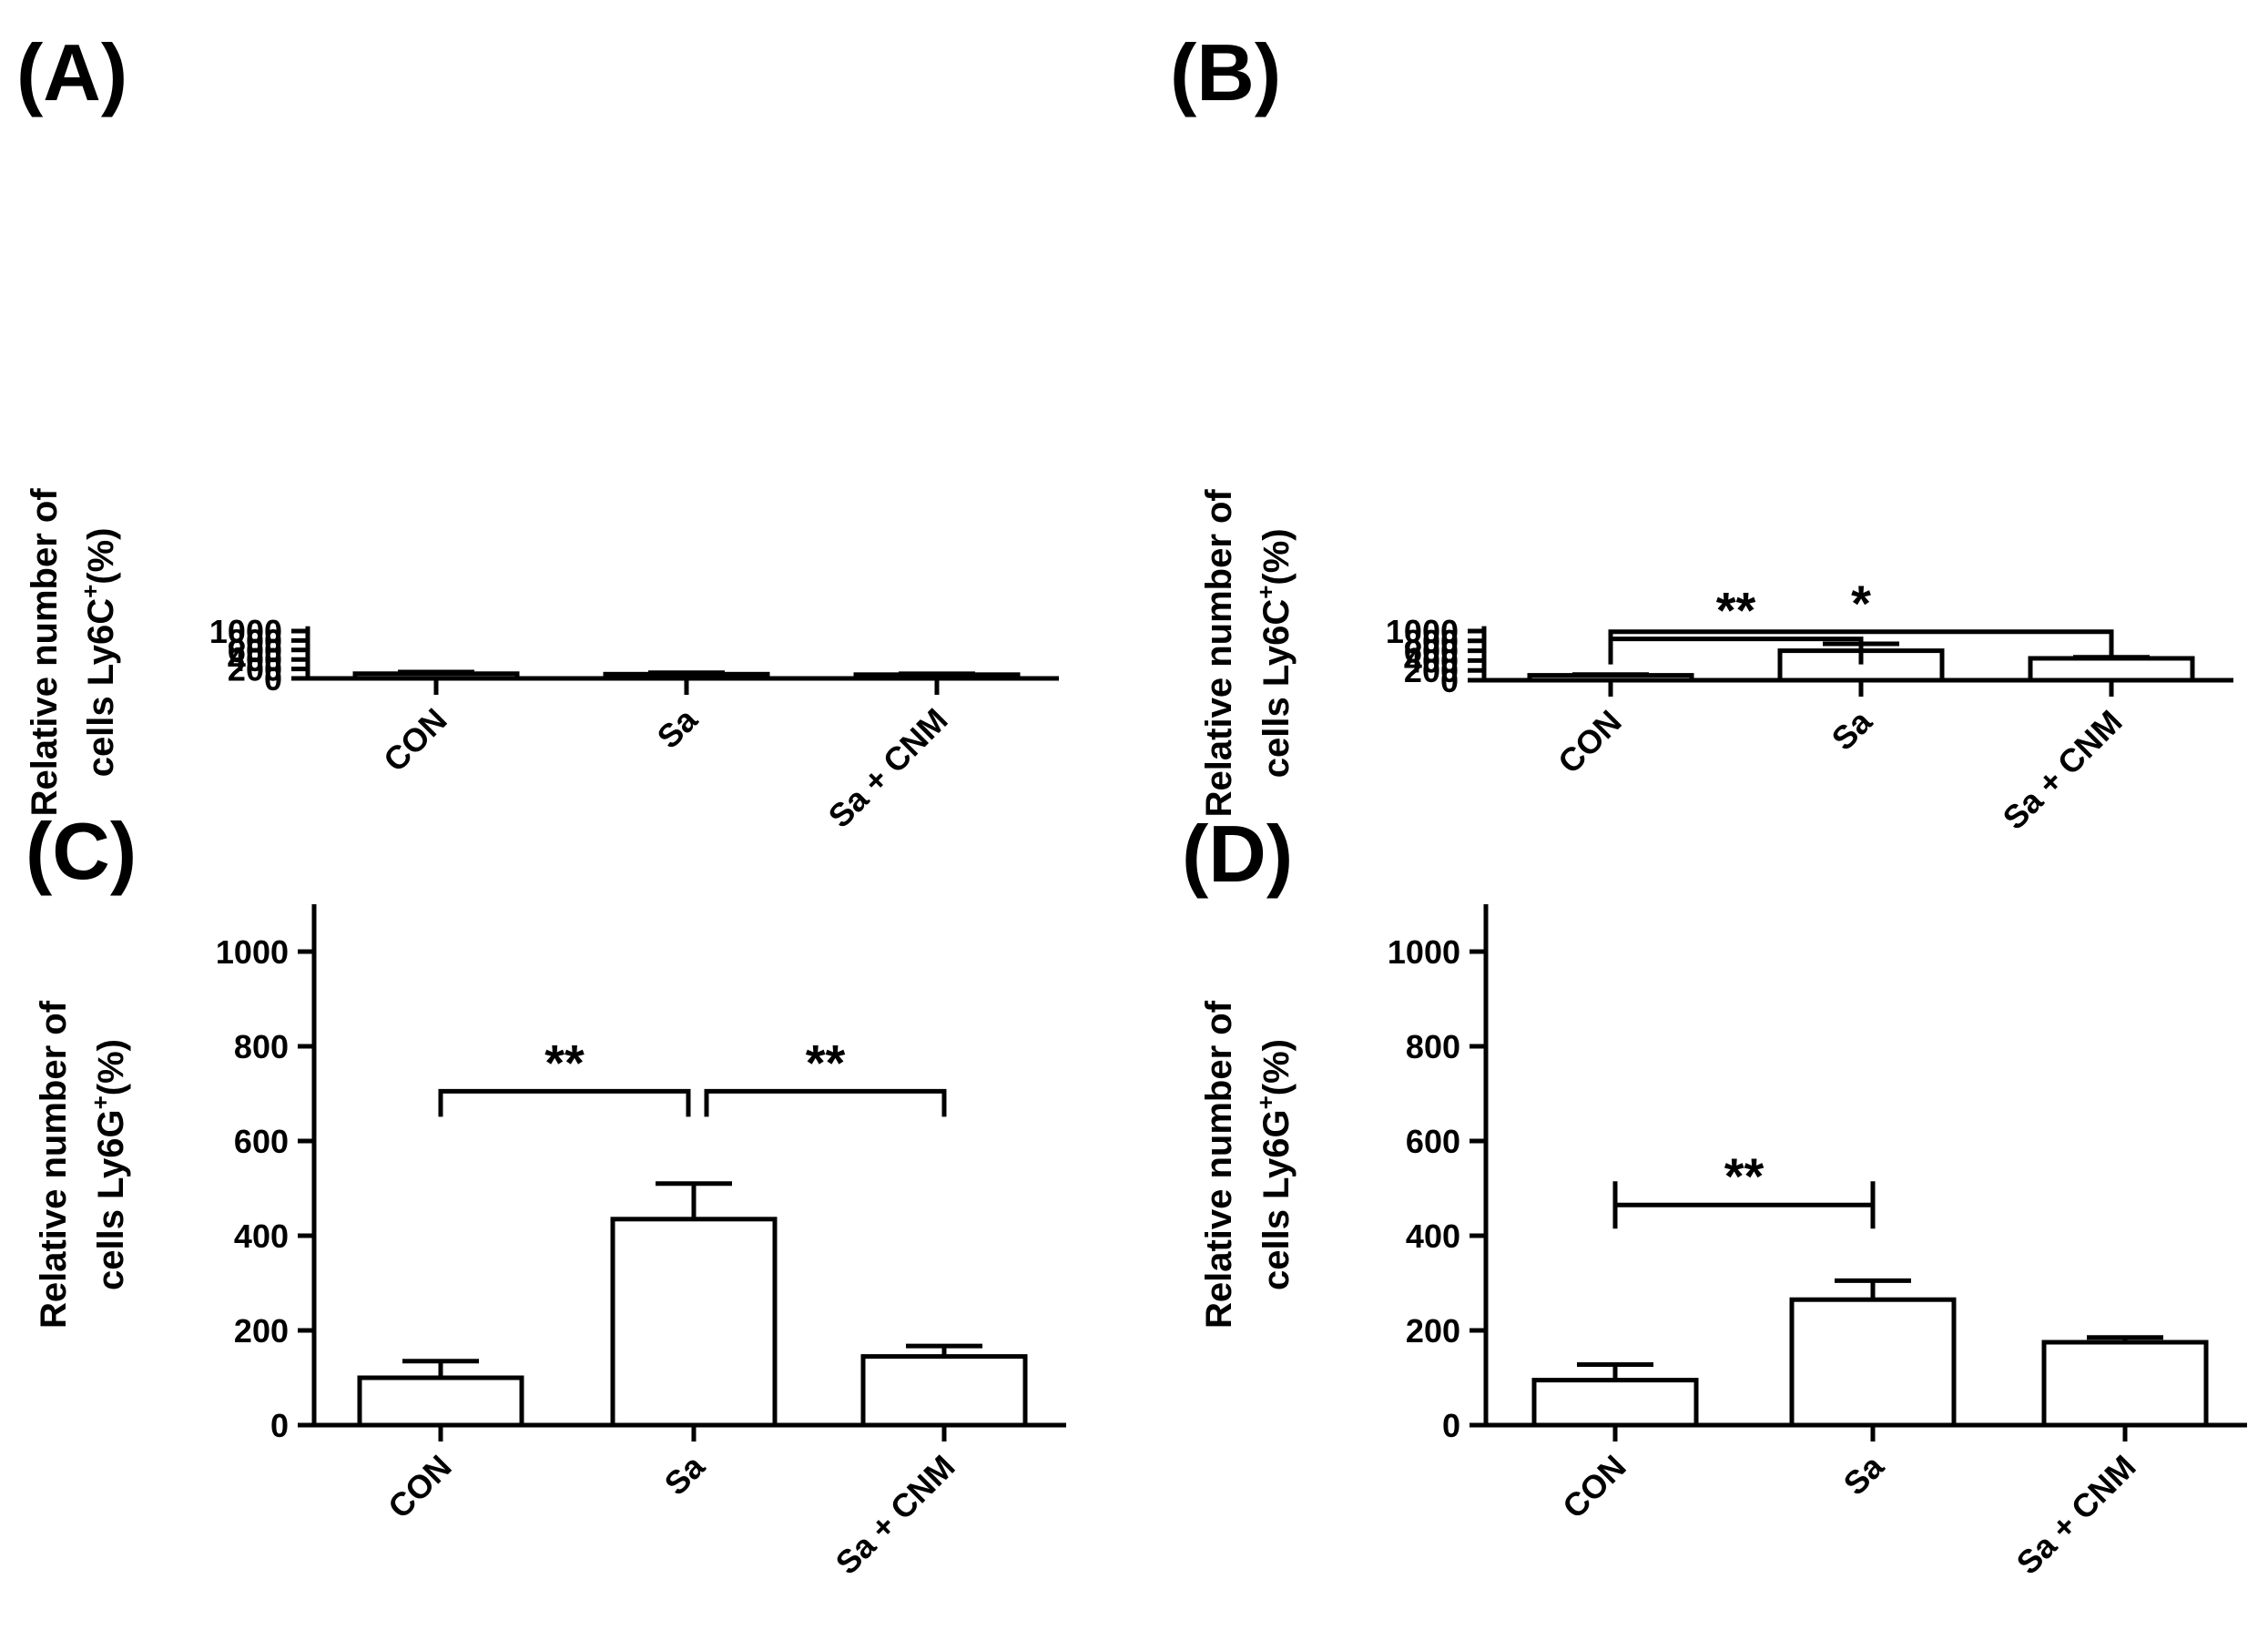  I want to click on significance-label: *, so click(1861, 604).